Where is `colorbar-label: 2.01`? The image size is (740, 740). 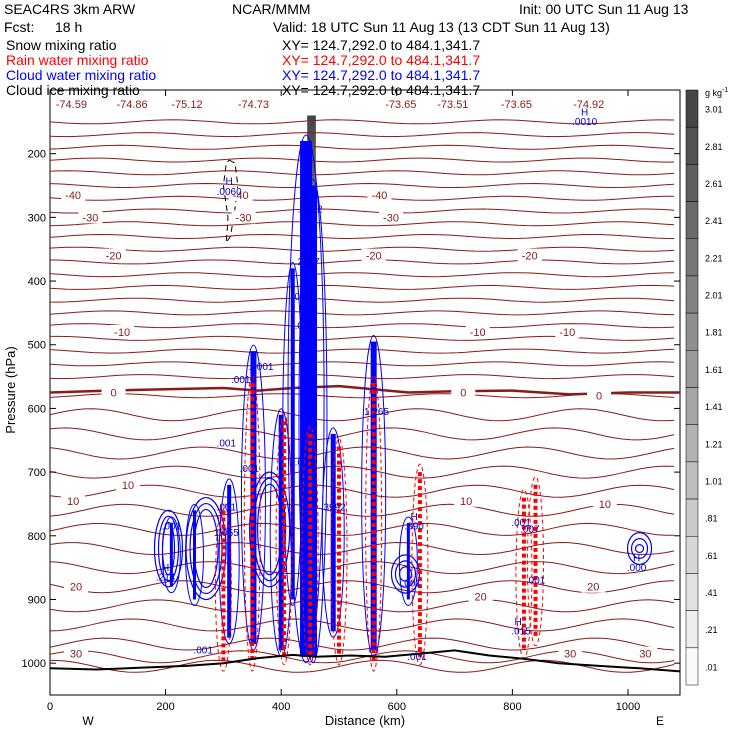
colorbar-label: 2.01 is located at coordinates (714, 296).